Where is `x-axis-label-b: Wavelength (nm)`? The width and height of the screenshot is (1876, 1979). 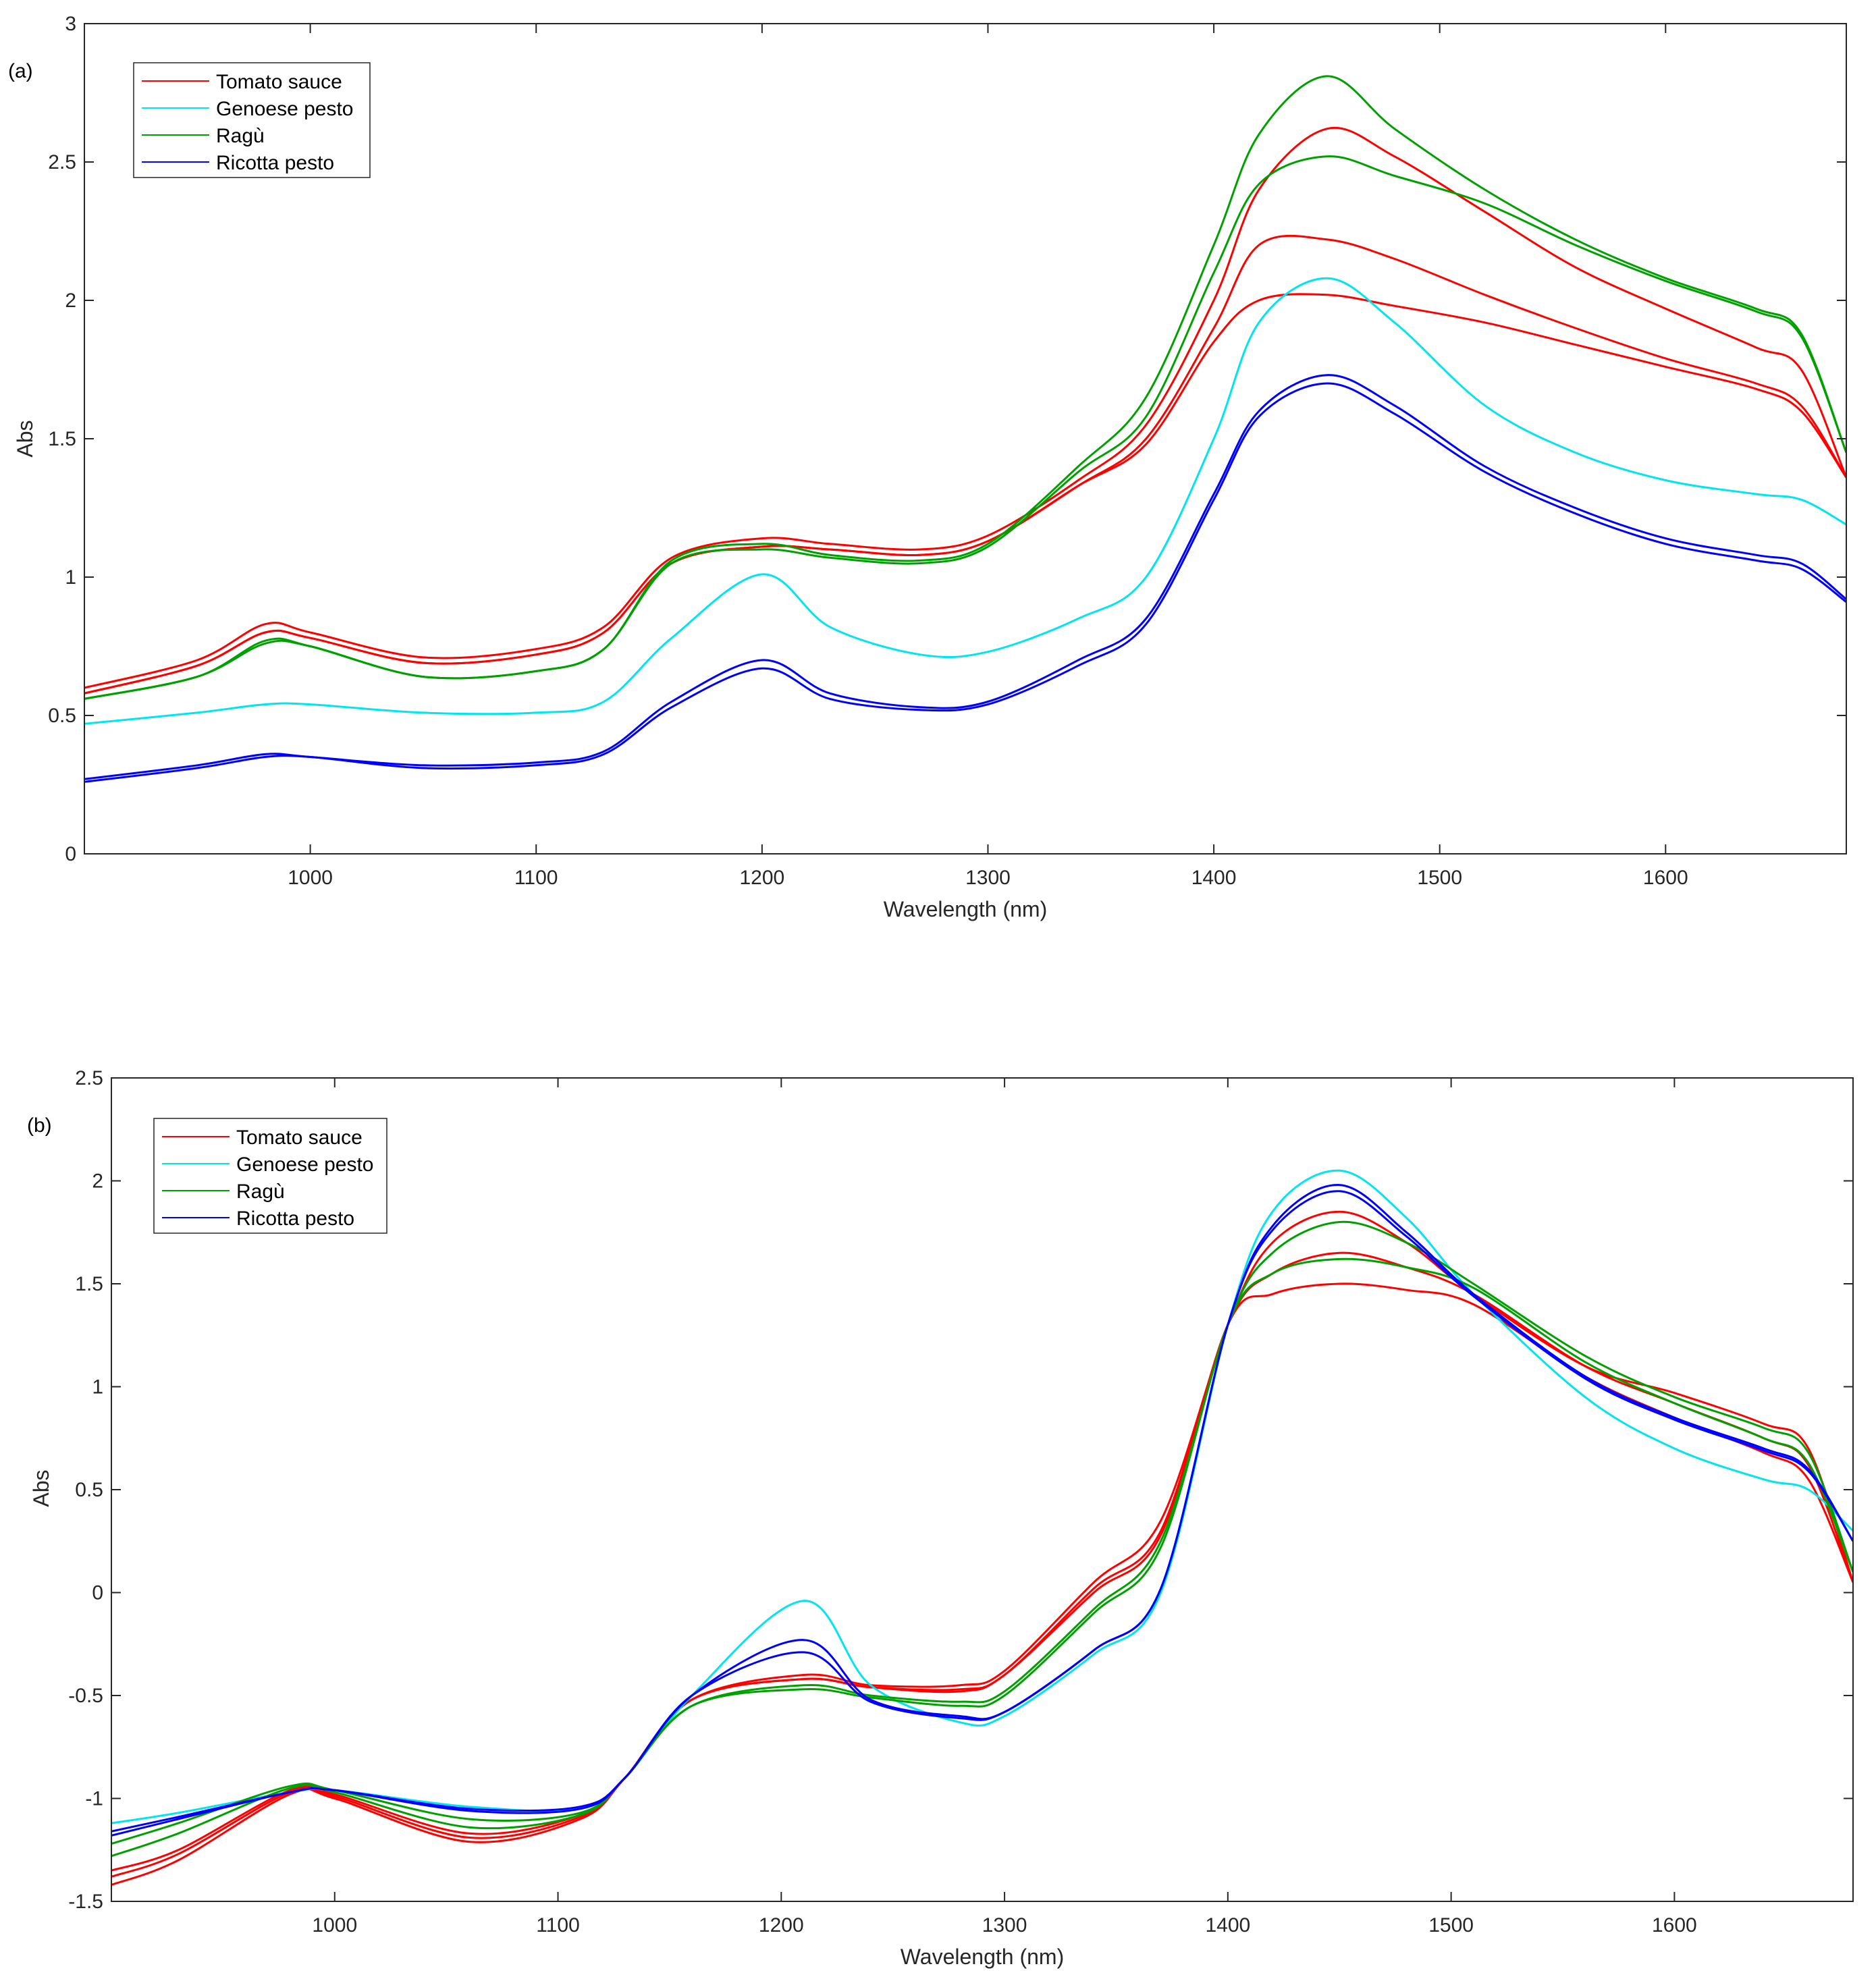
x-axis-label-b: Wavelength (nm) is located at coordinates (982, 1957).